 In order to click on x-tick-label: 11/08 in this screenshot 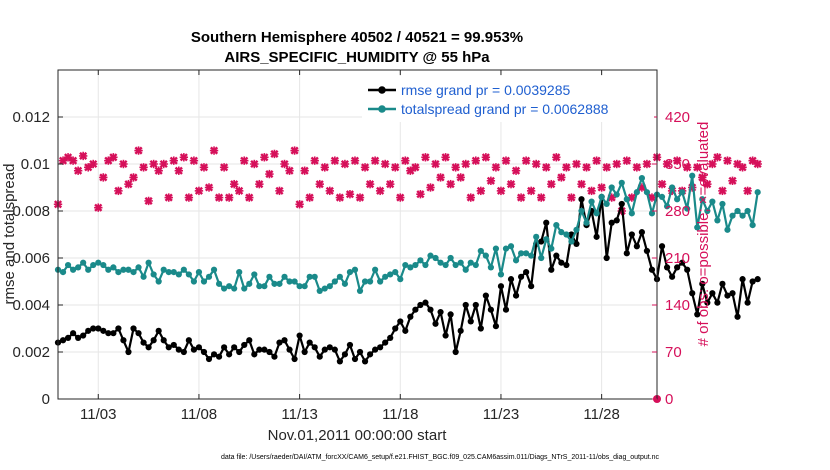, I will do `click(199, 414)`.